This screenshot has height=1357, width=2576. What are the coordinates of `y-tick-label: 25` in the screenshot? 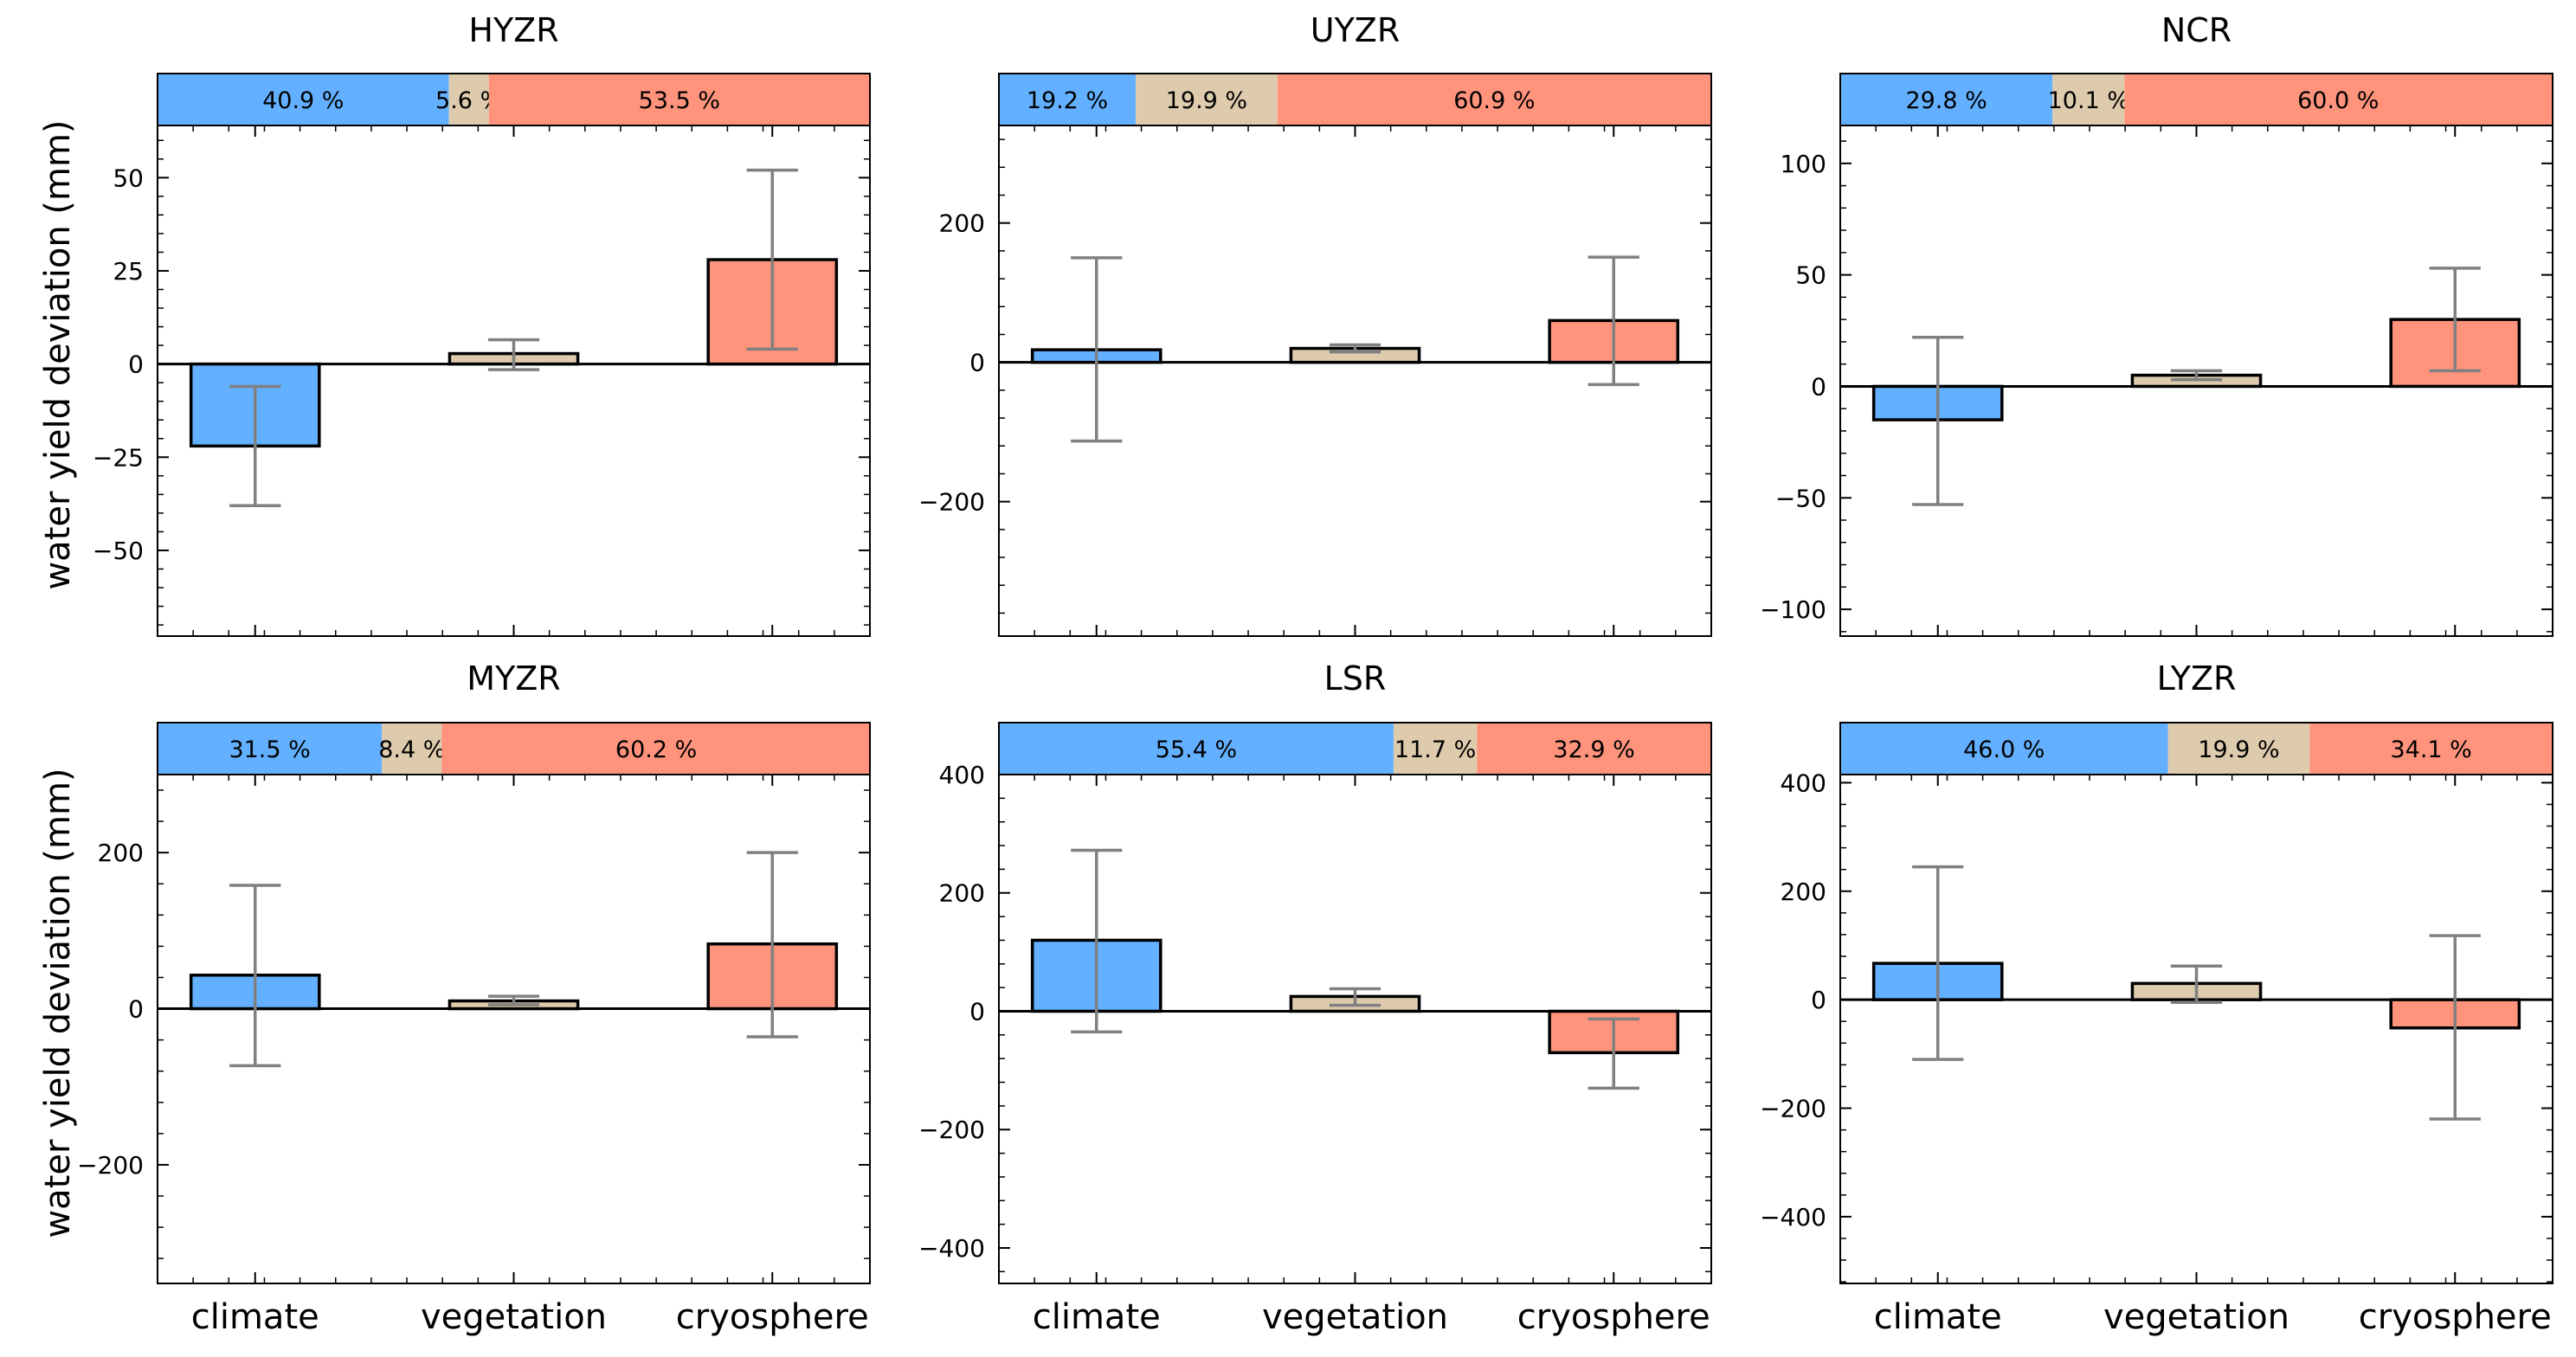 It's located at (128, 271).